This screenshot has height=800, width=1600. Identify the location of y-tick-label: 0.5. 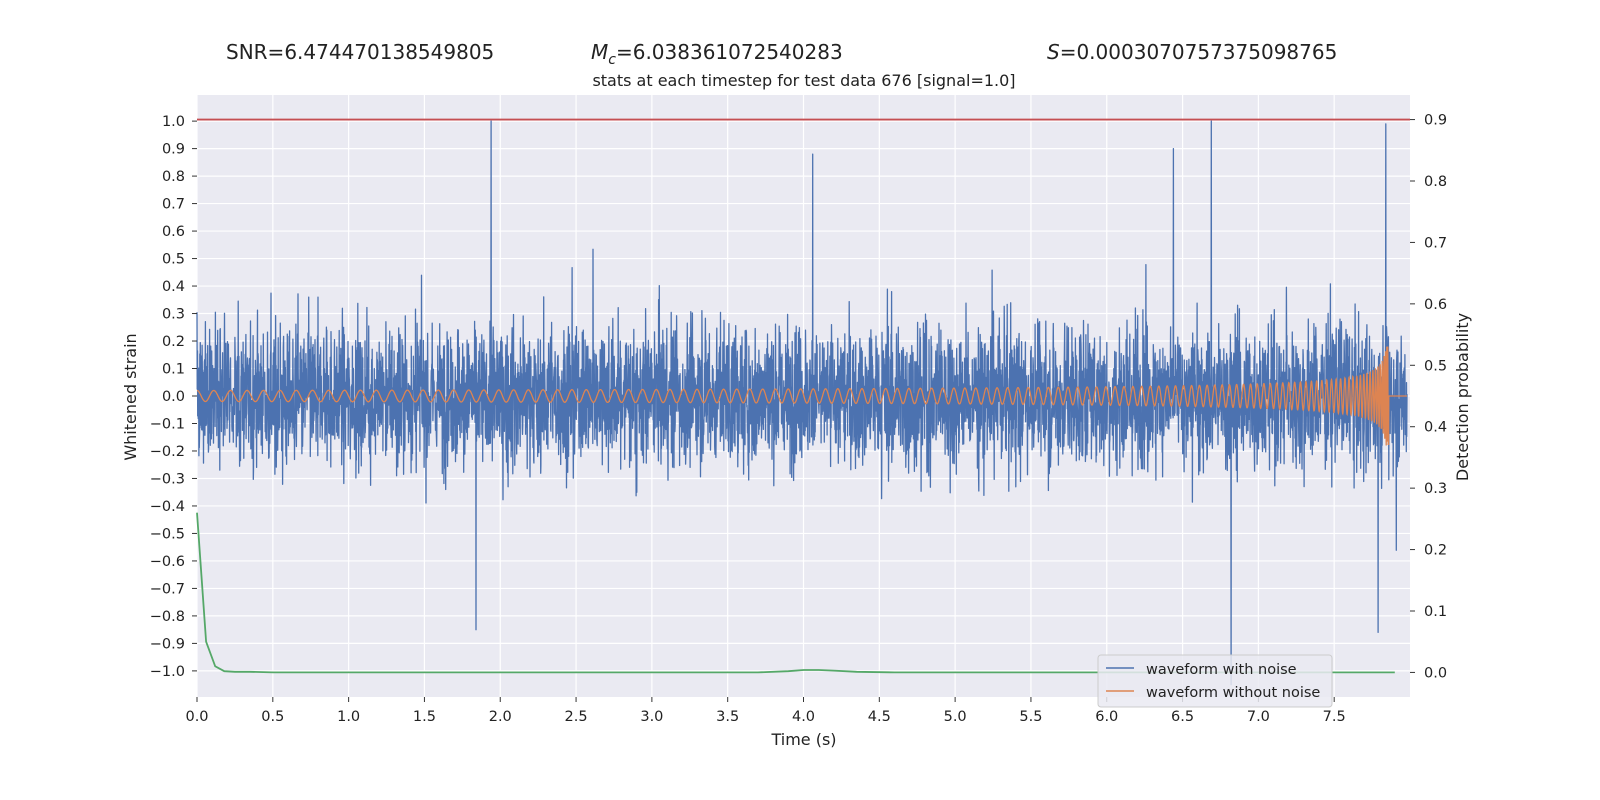
(173, 260).